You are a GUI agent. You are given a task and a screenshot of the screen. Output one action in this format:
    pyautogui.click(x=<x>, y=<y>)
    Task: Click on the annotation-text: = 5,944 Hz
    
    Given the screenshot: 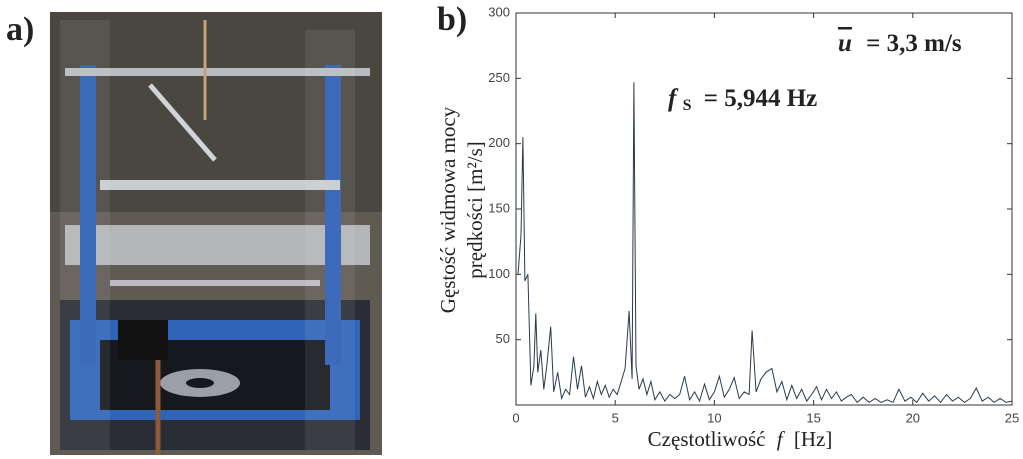 What is the action you would take?
    pyautogui.click(x=761, y=98)
    